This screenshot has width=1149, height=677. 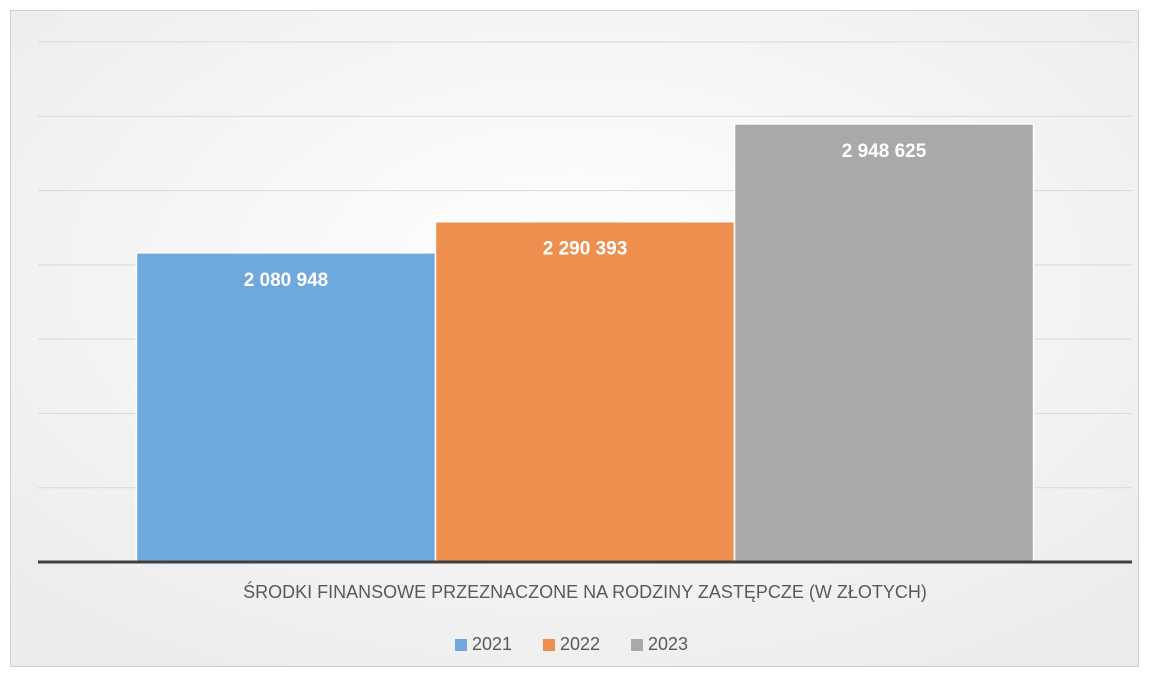 What do you see at coordinates (668, 644) in the screenshot?
I see `legend-label: 2023` at bounding box center [668, 644].